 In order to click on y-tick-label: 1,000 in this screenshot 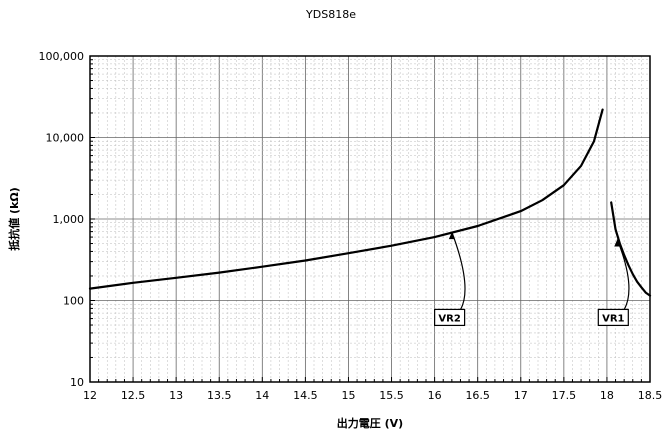, I will do `click(69, 219)`.